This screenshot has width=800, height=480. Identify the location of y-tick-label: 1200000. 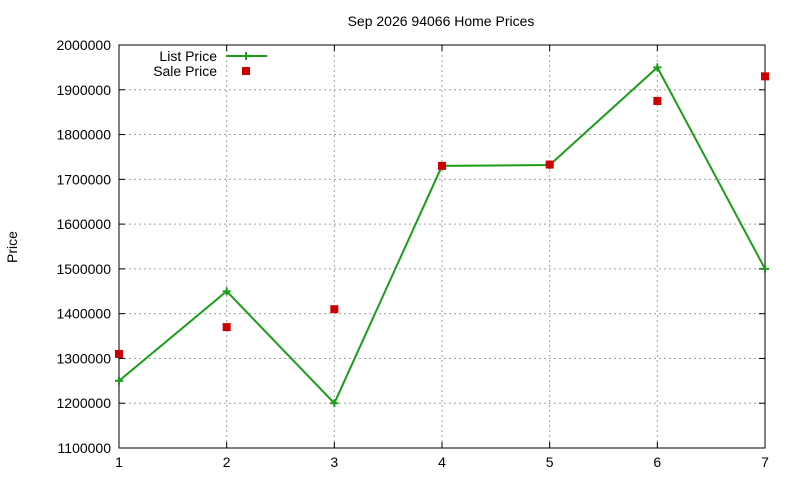
(83, 403).